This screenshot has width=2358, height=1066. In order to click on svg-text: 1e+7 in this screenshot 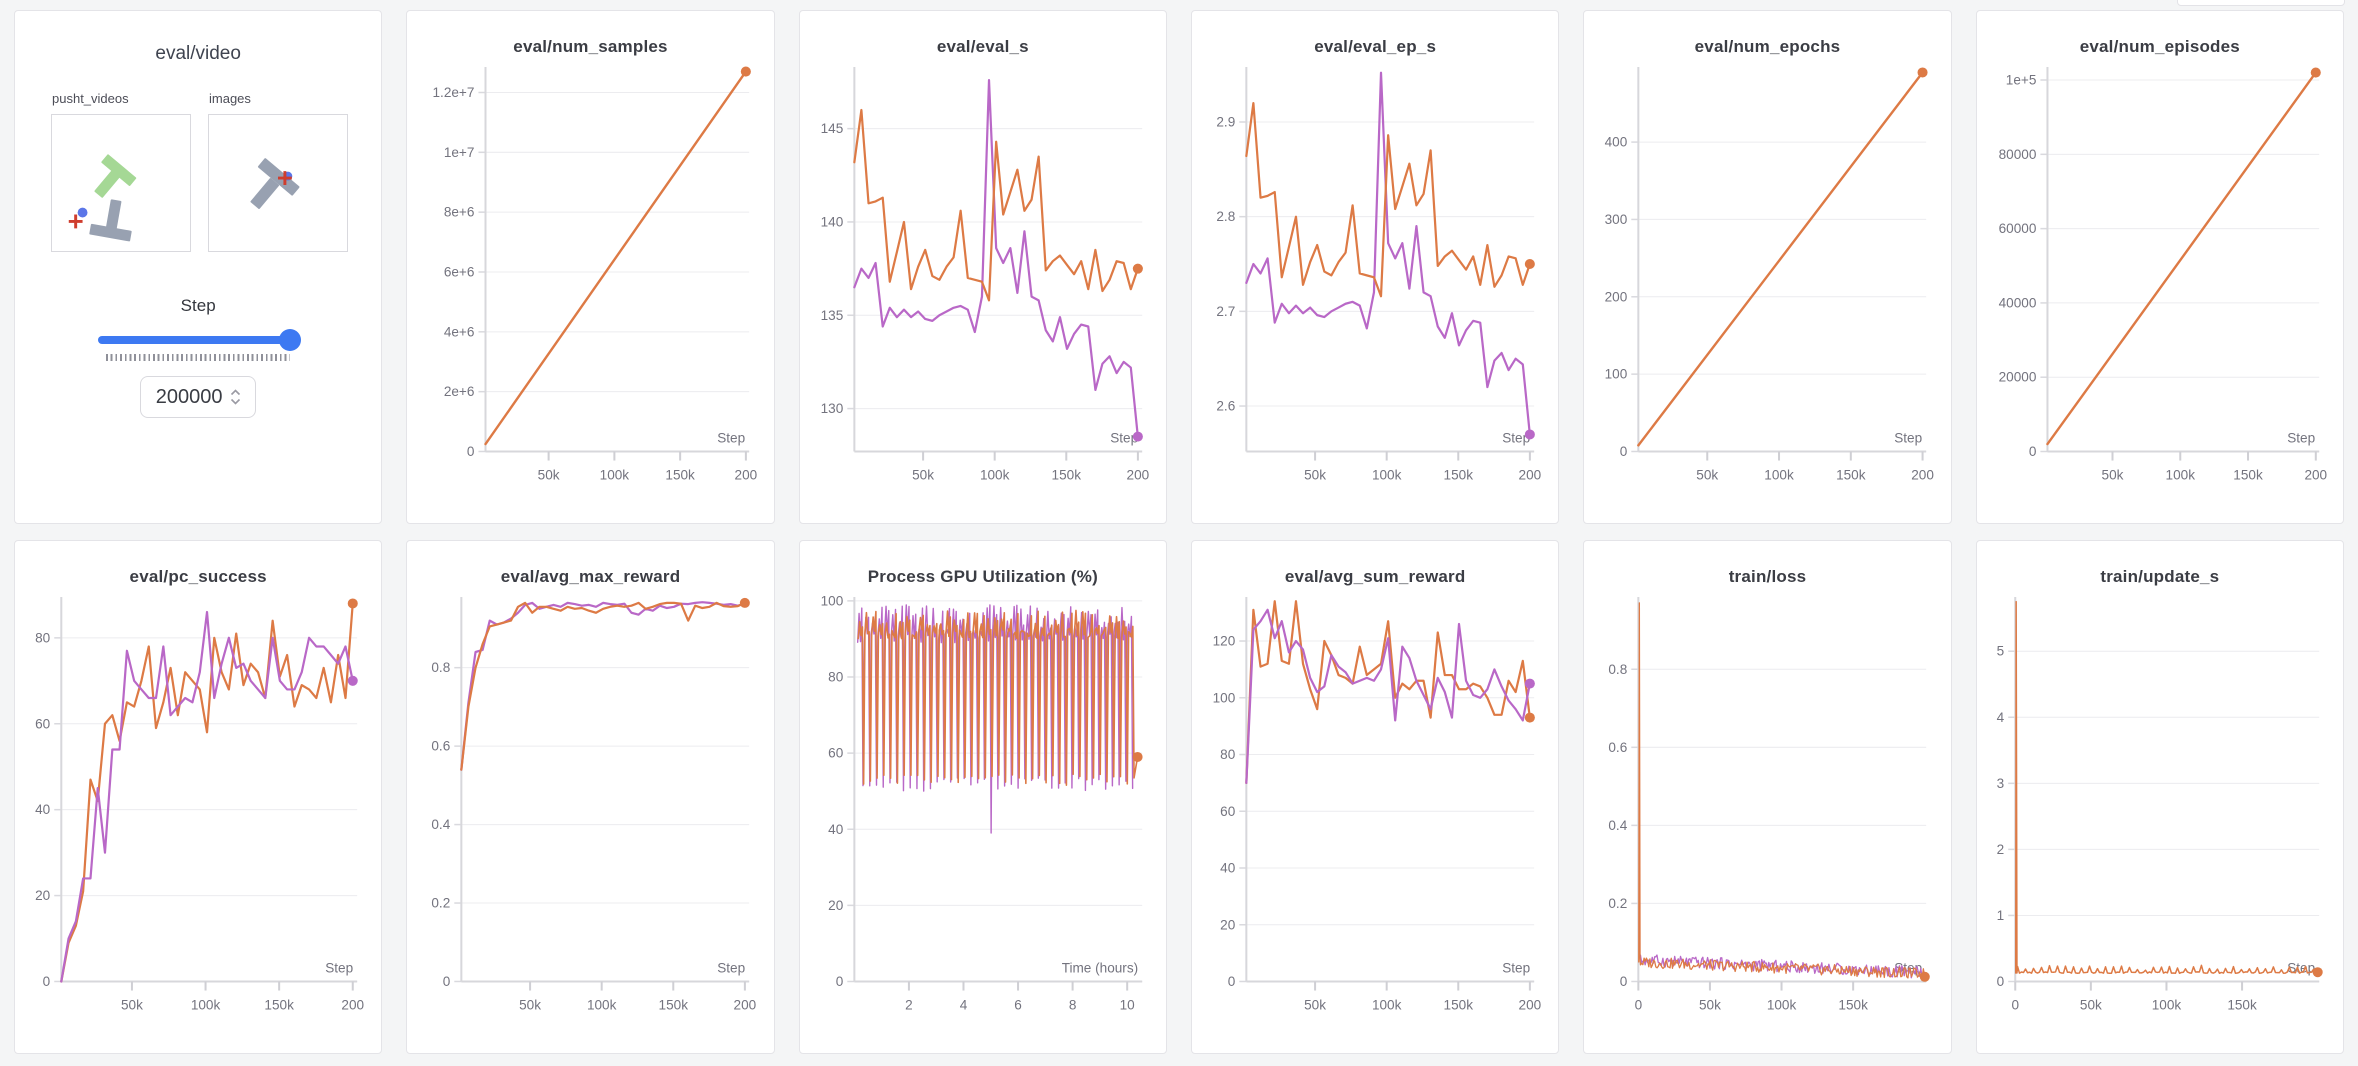, I will do `click(459, 152)`.